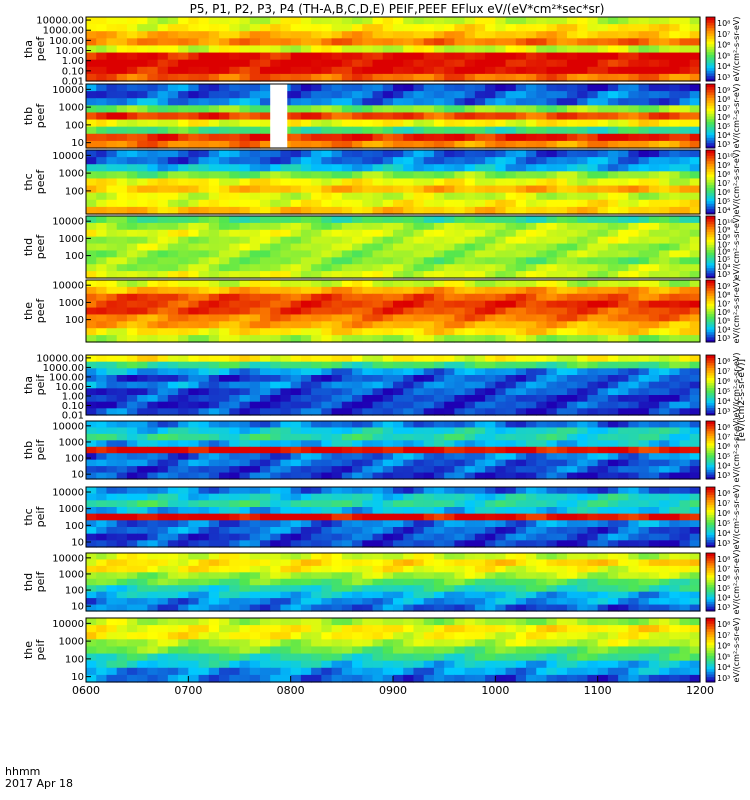  I want to click on colorbar-tick-label: 10¹⁰, so click(725, 156).